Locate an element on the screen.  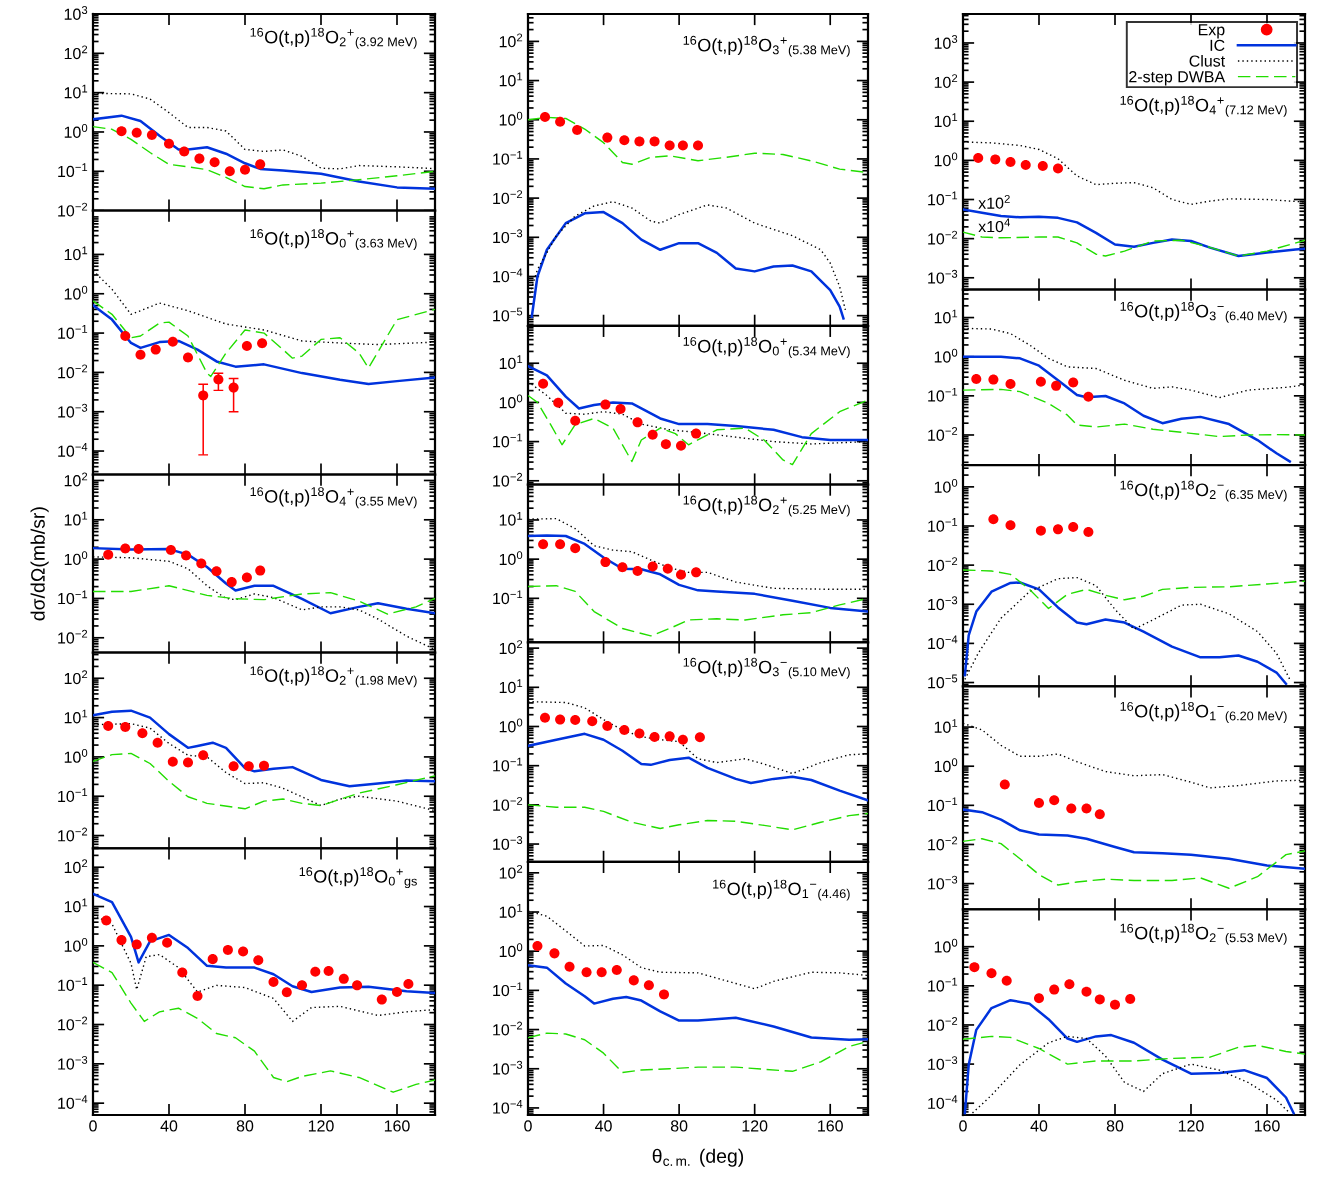
text: $^{16}$O(t,p)$^{18}$O$_{2}$$^{+}$$_{(1.98 MeV)}$ is located at coordinates (333, 677).